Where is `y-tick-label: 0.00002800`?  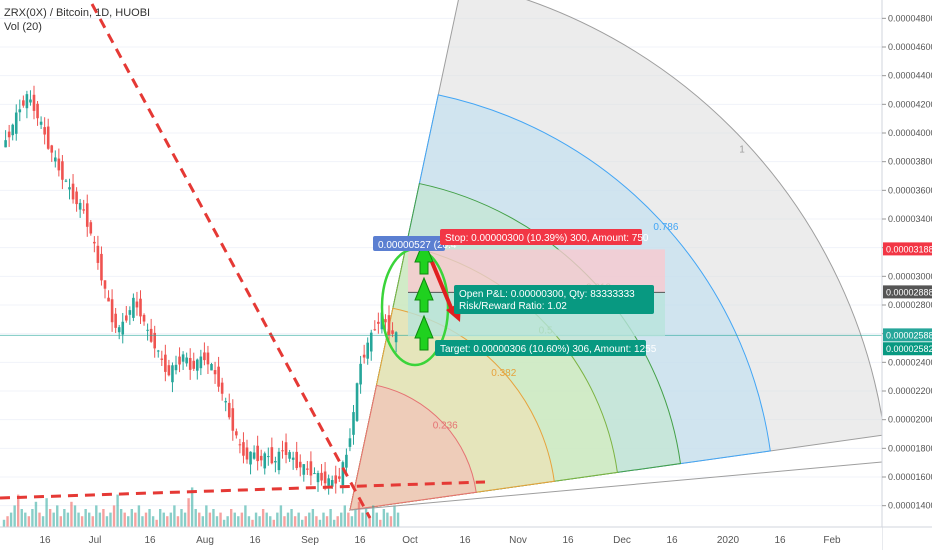 y-tick-label: 0.00002800 is located at coordinates (910, 305).